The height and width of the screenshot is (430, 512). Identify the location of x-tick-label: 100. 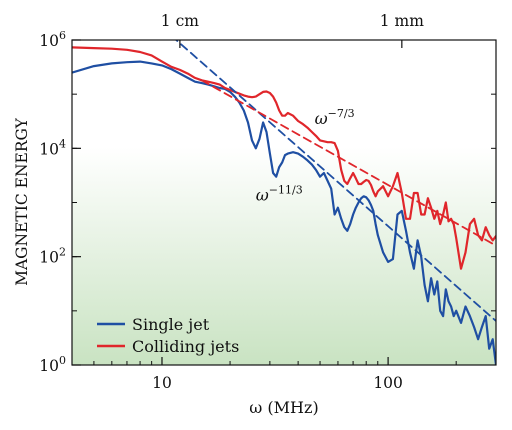
(388, 383).